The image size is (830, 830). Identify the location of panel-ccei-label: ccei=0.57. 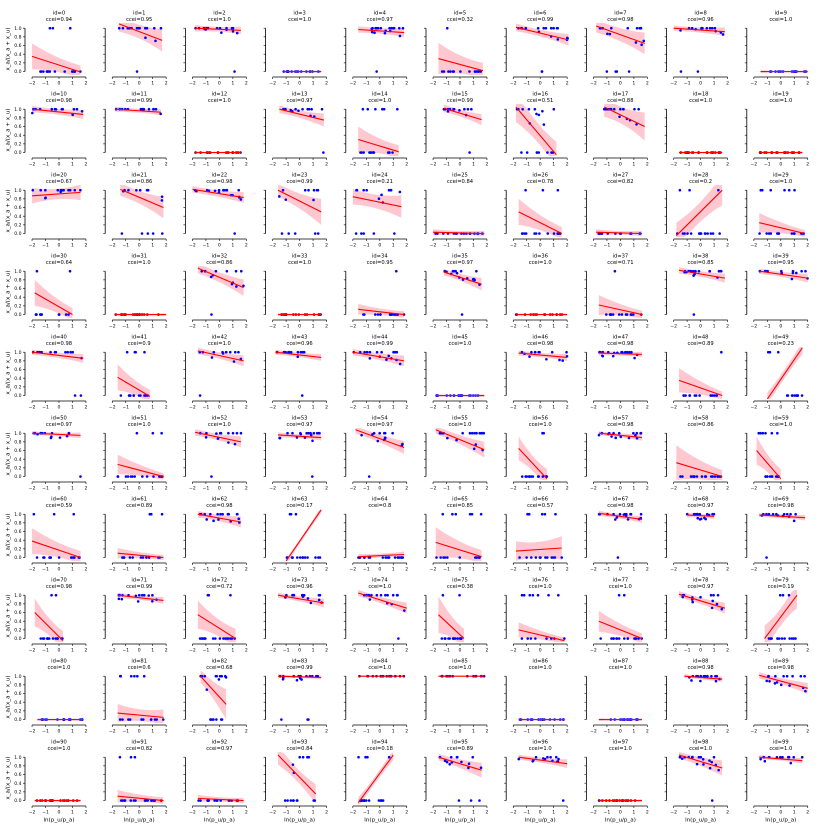
(540, 506).